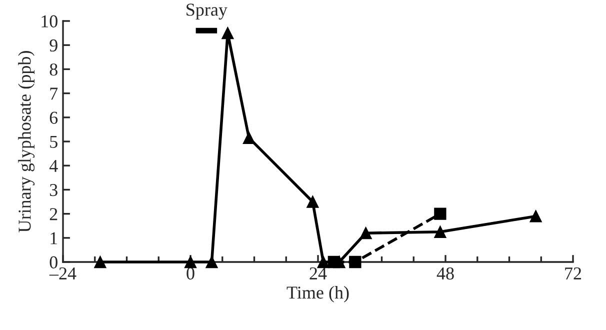 The height and width of the screenshot is (330, 606). What do you see at coordinates (54, 94) in the screenshot?
I see `y-tick-label: 7` at bounding box center [54, 94].